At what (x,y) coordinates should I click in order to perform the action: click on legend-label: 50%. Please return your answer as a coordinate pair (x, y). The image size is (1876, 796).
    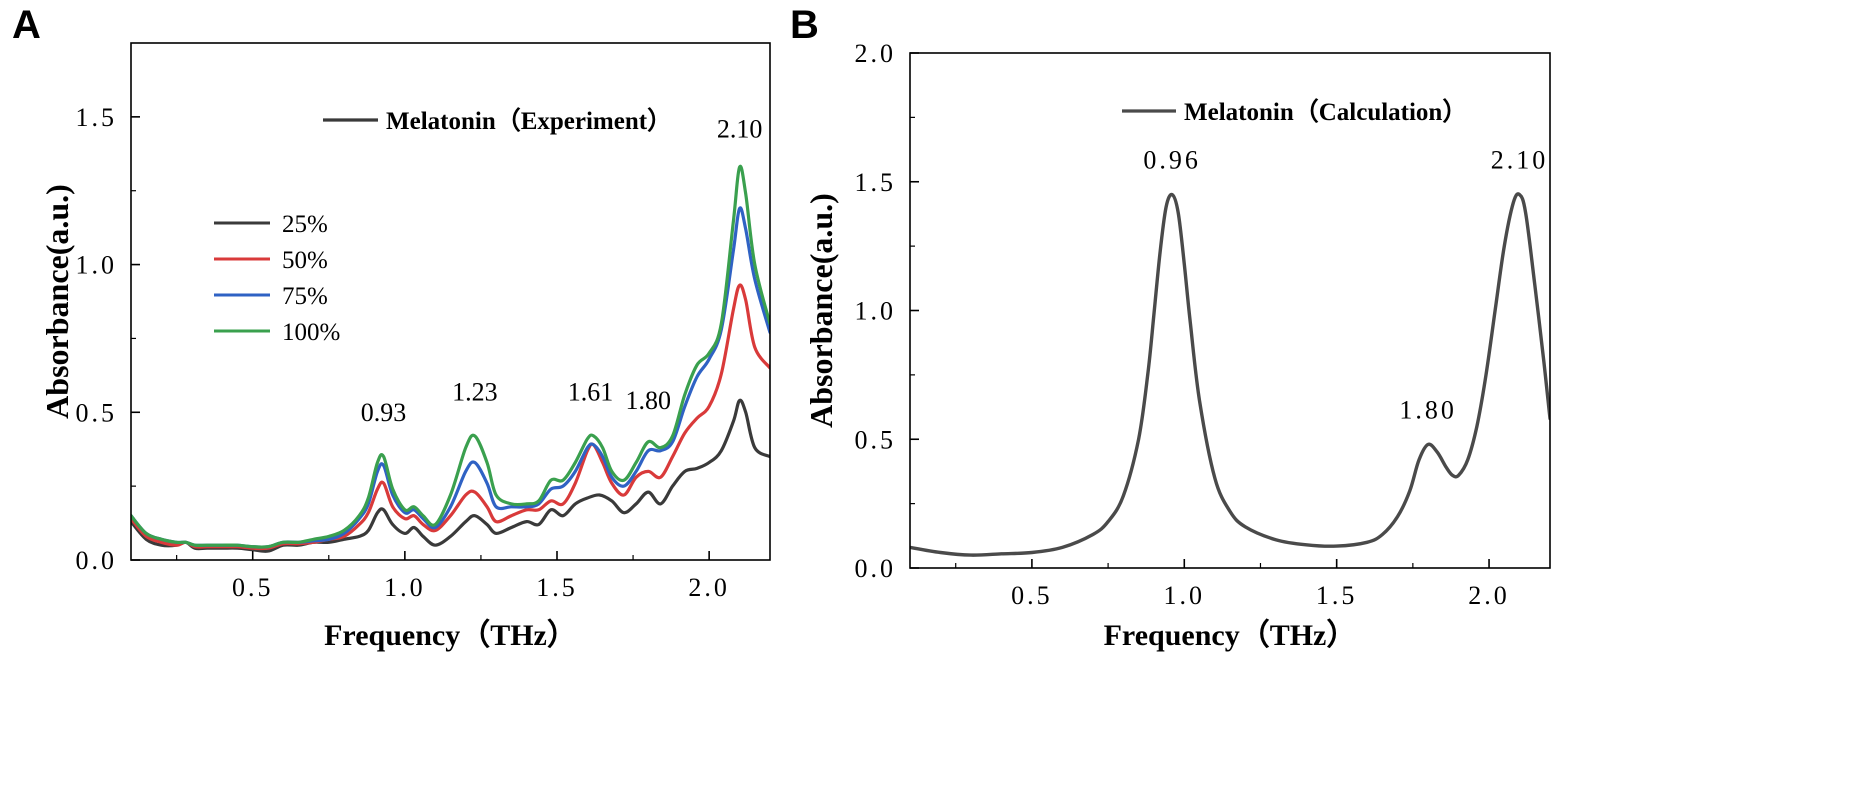
    Looking at the image, I should click on (305, 260).